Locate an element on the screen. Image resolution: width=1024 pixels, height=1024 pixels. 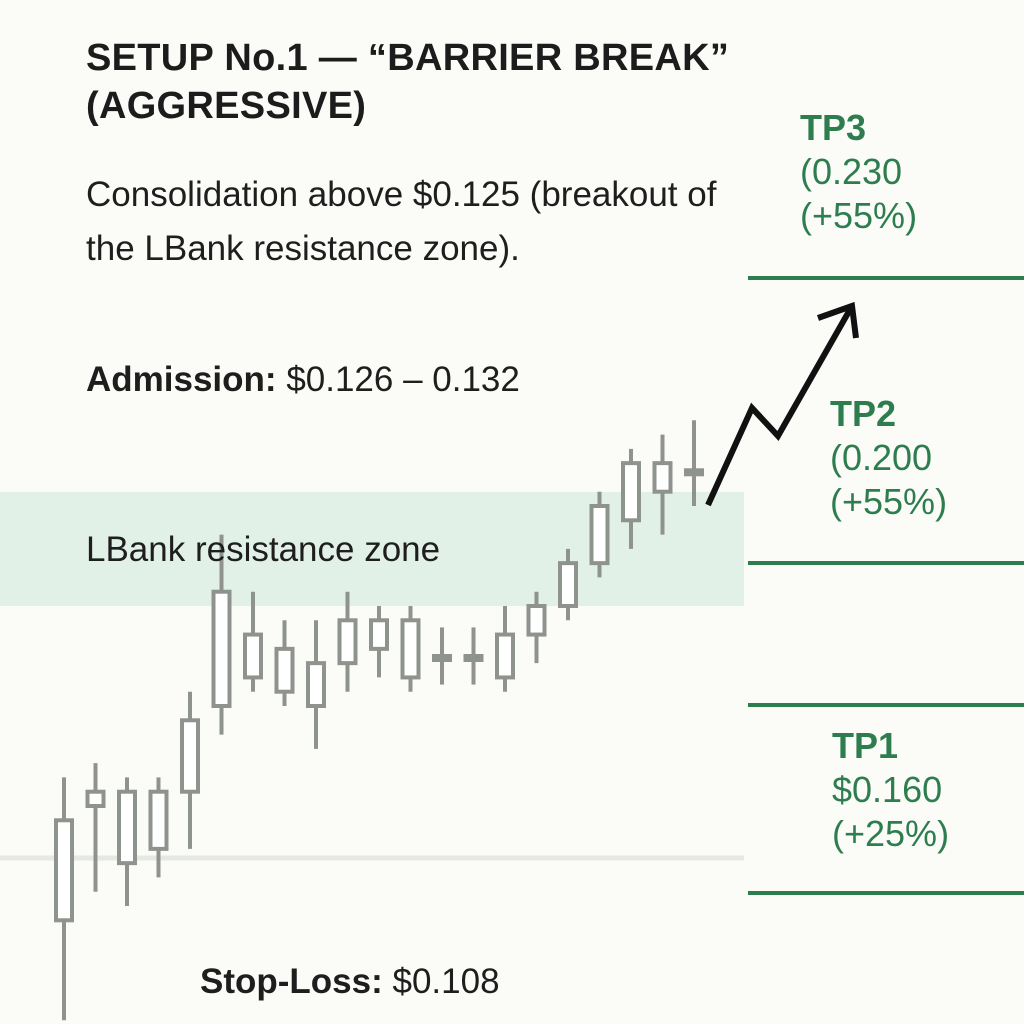
stop-loss: Stop-Loss: $0.108 is located at coordinates (350, 982).